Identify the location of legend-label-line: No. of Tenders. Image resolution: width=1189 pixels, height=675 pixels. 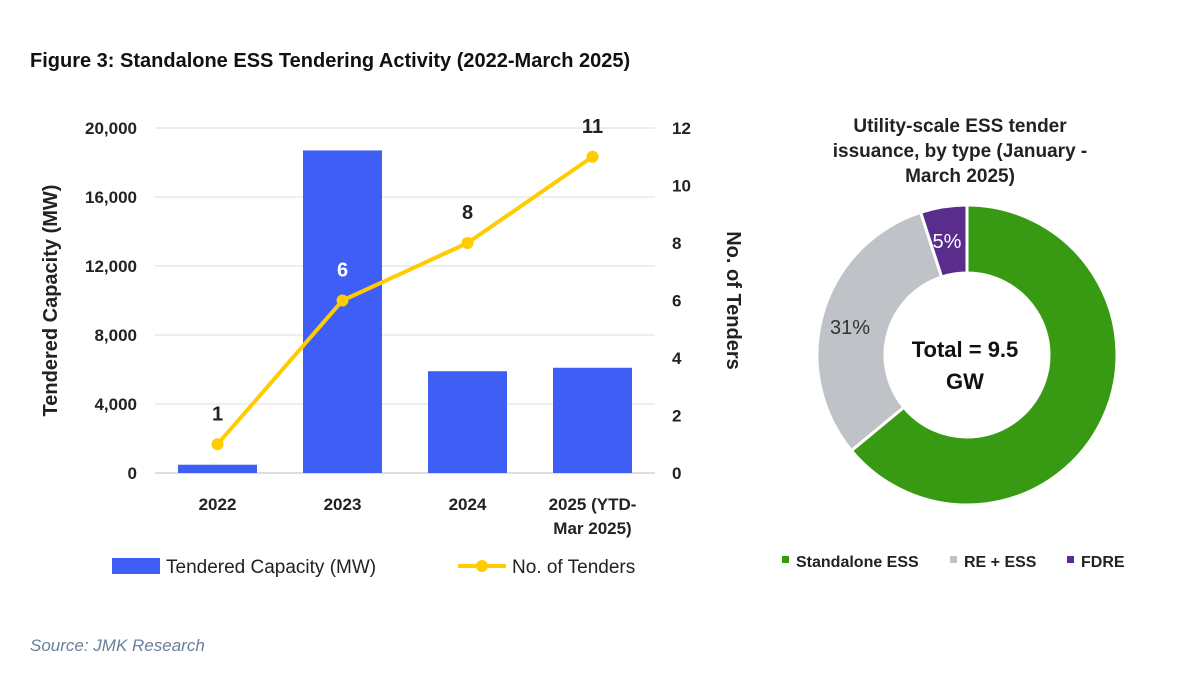
(573, 567).